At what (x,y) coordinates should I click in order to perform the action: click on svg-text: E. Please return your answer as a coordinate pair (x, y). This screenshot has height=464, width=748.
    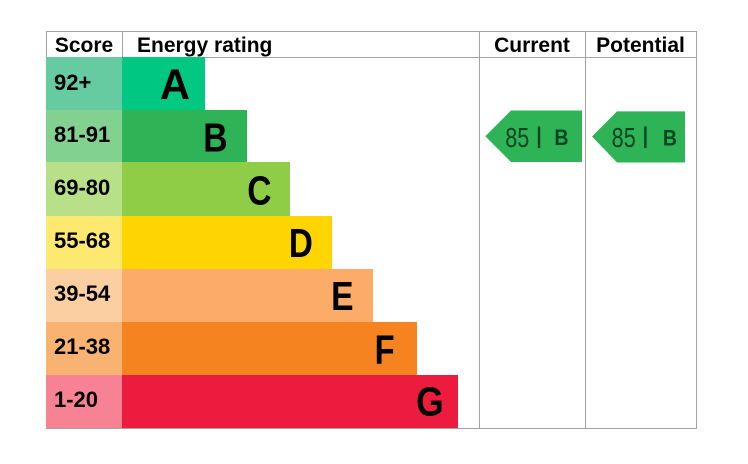
    Looking at the image, I should click on (342, 296).